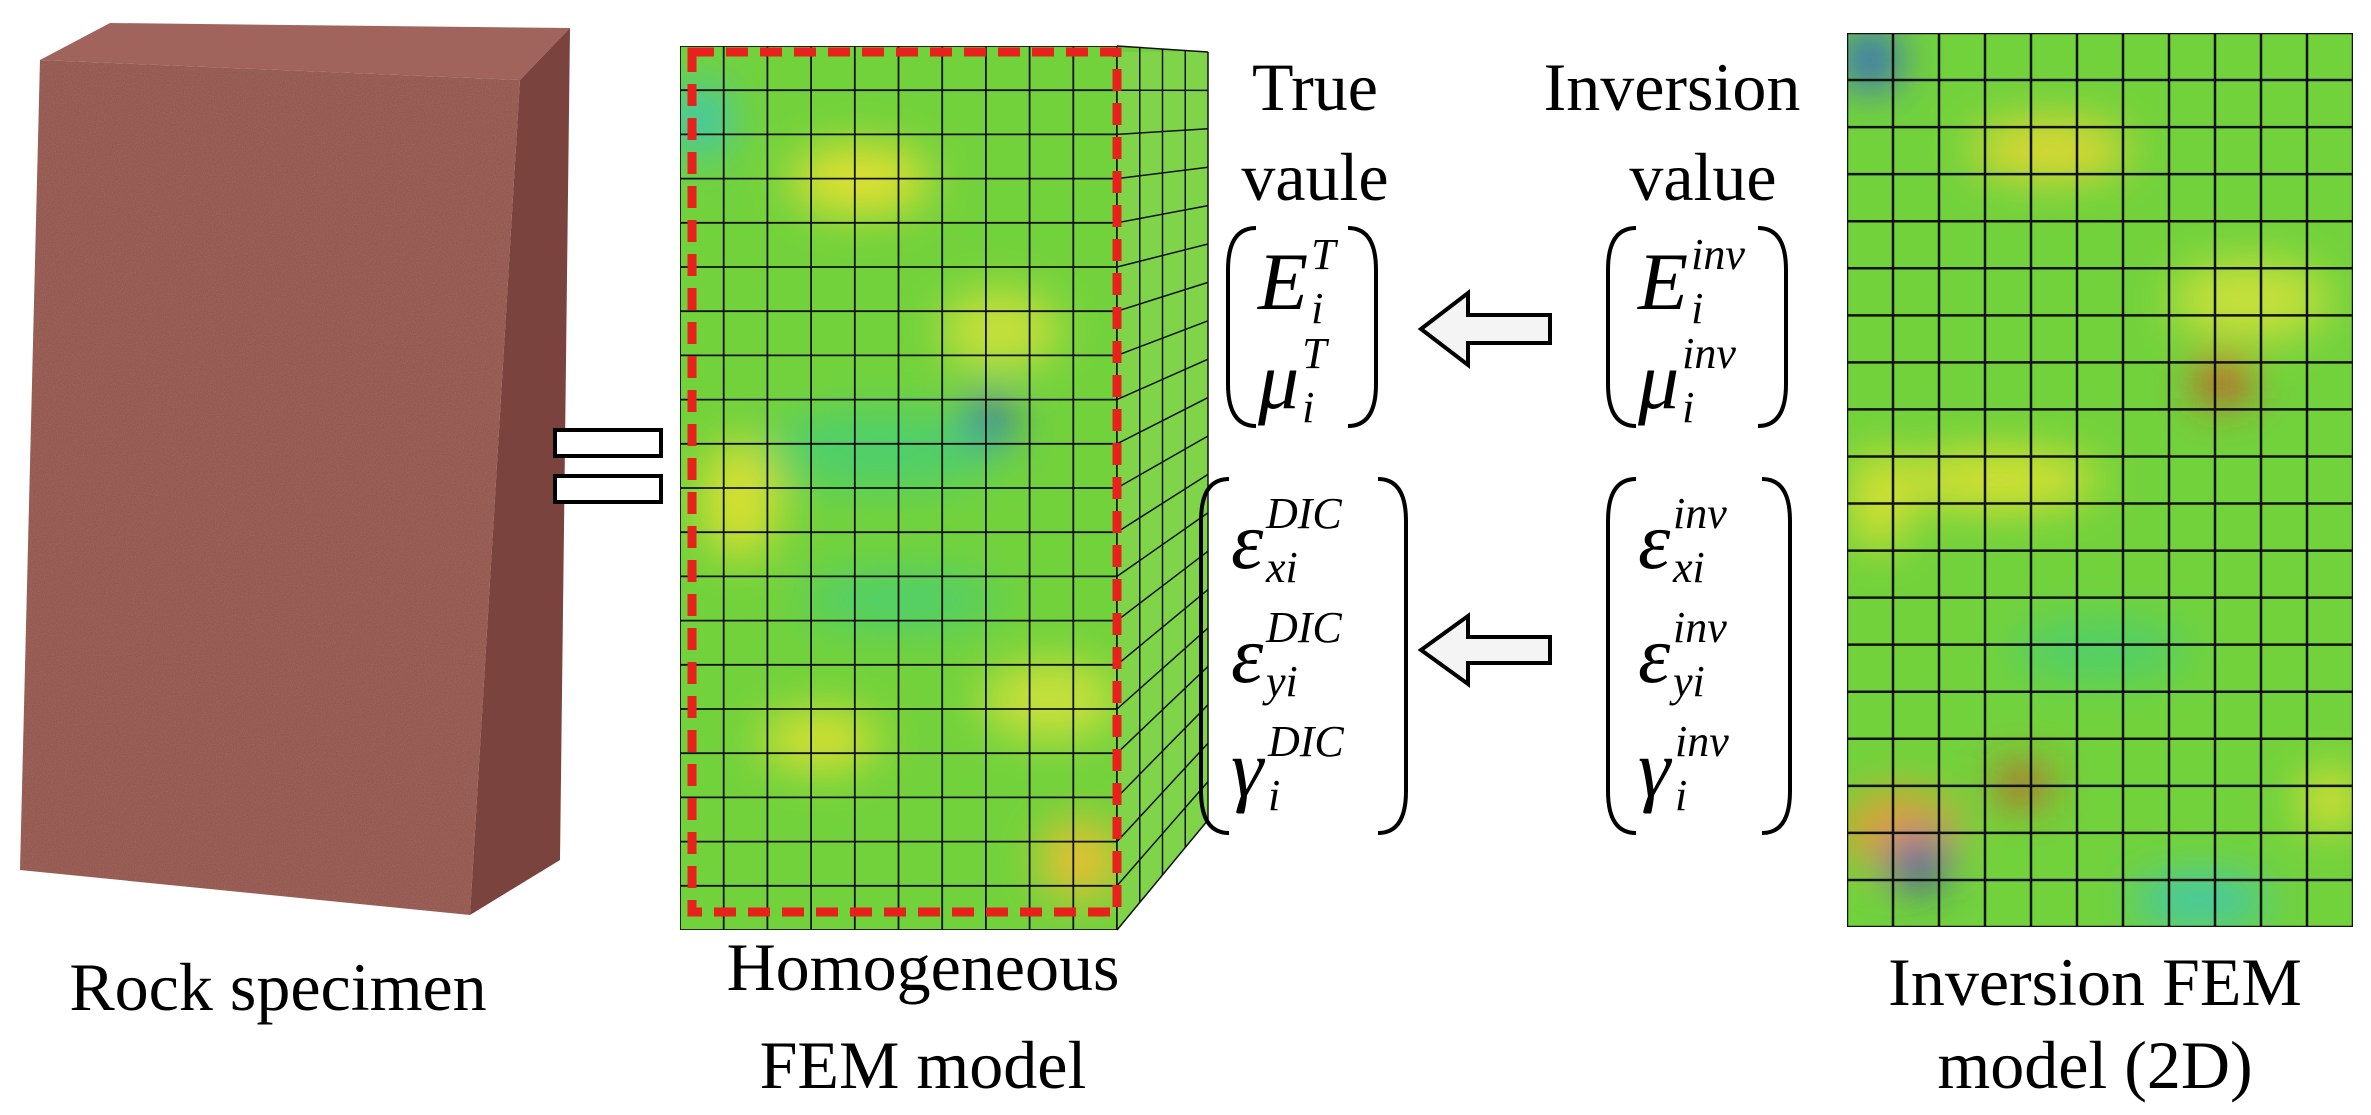  Describe the element at coordinates (1315, 87) in the screenshot. I see `true-value-label: True` at that location.